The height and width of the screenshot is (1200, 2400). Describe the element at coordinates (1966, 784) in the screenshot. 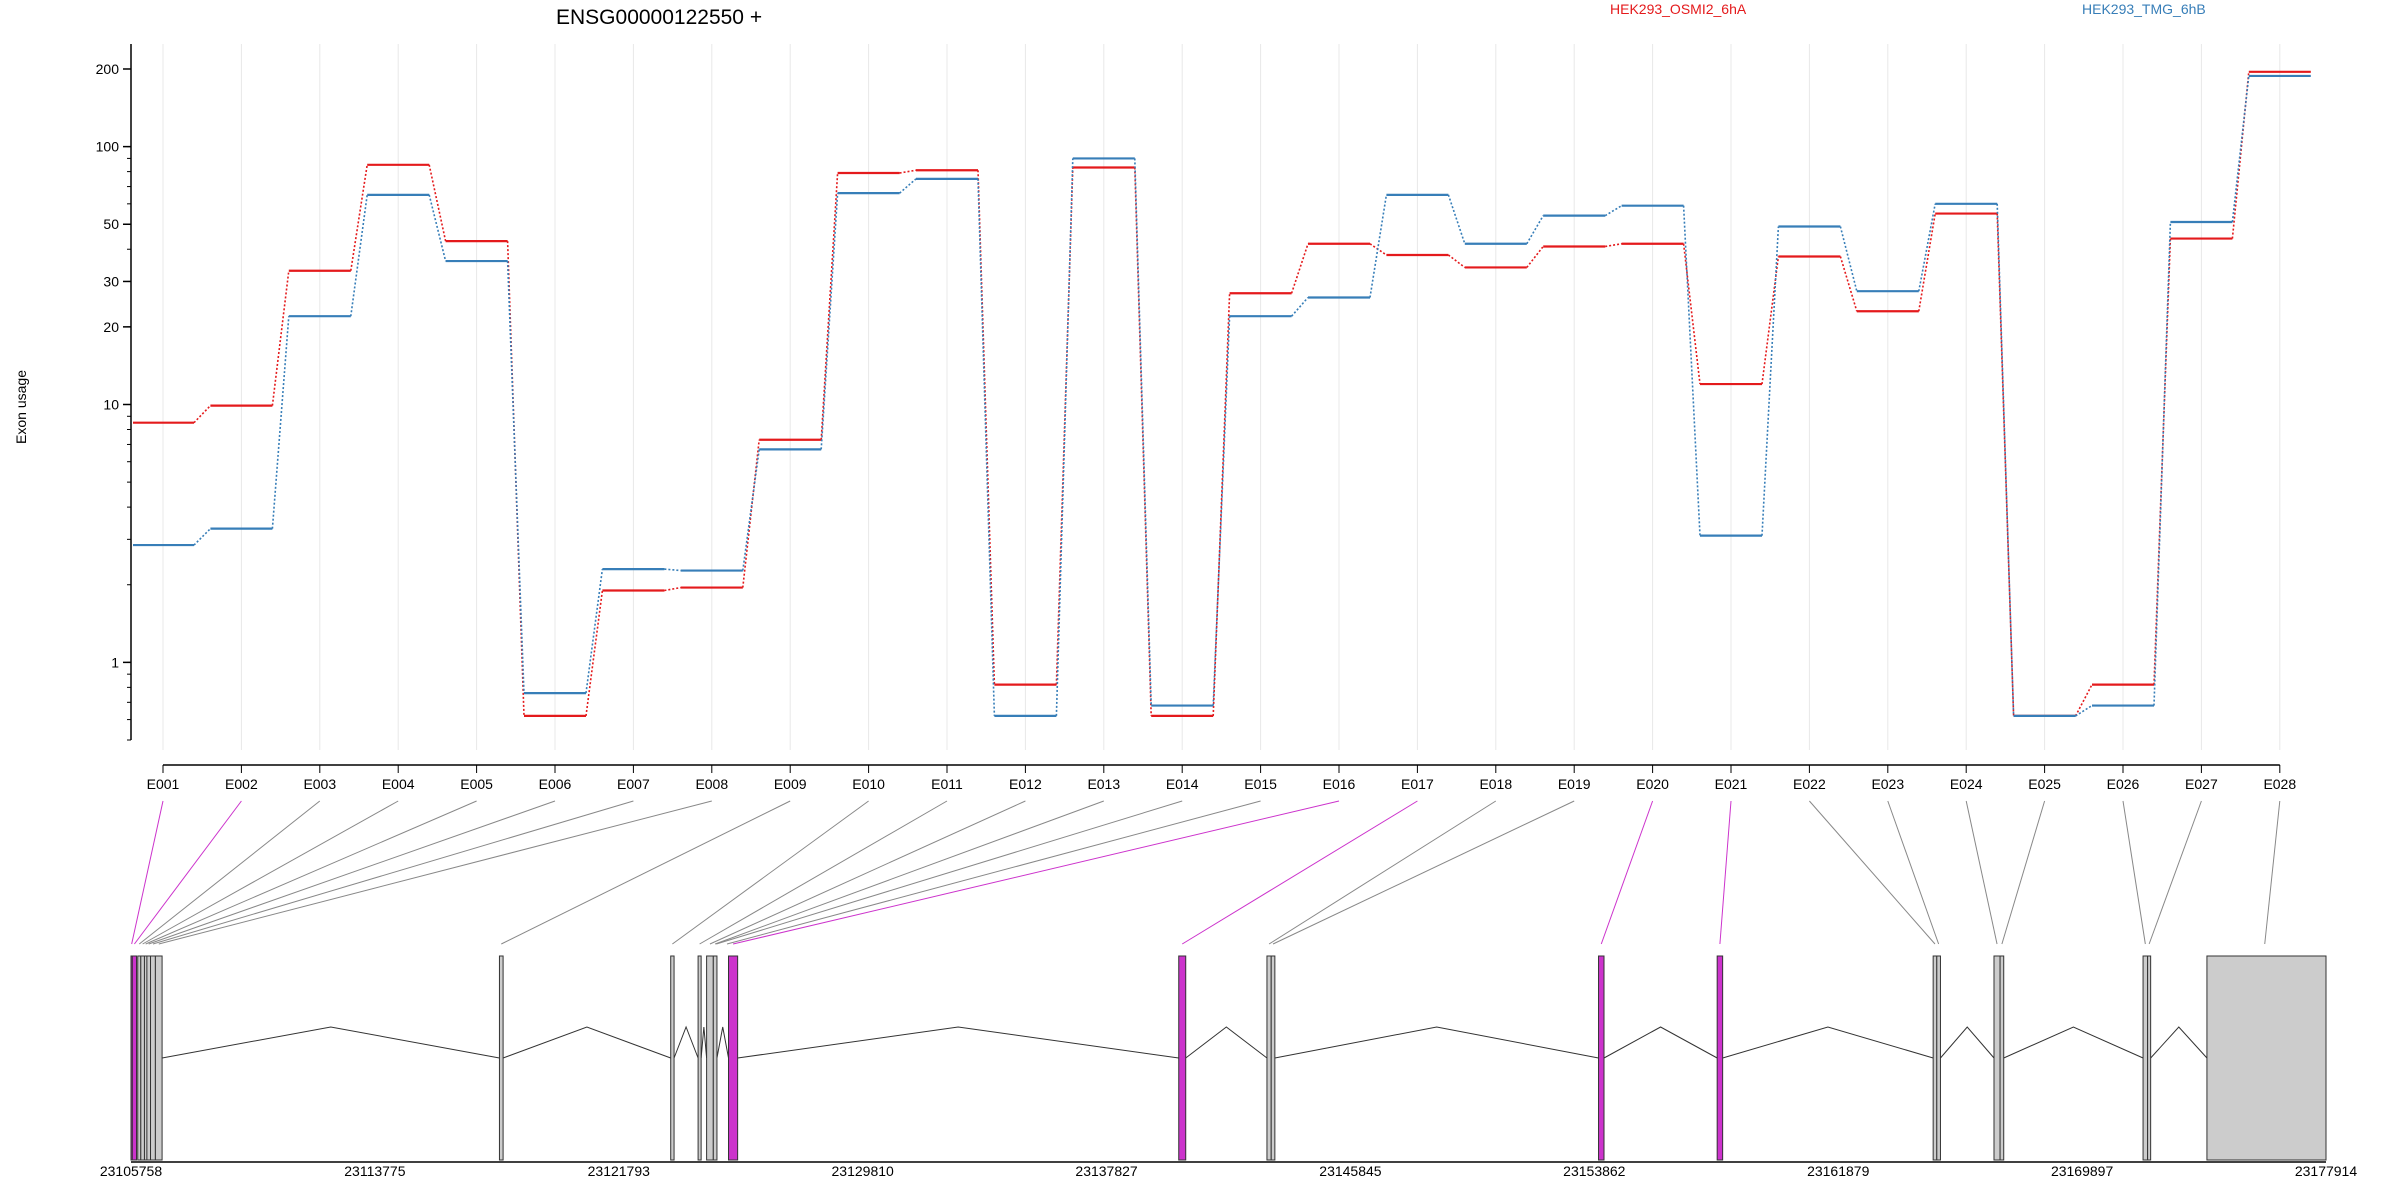

I see `x-tick-label: E024` at that location.